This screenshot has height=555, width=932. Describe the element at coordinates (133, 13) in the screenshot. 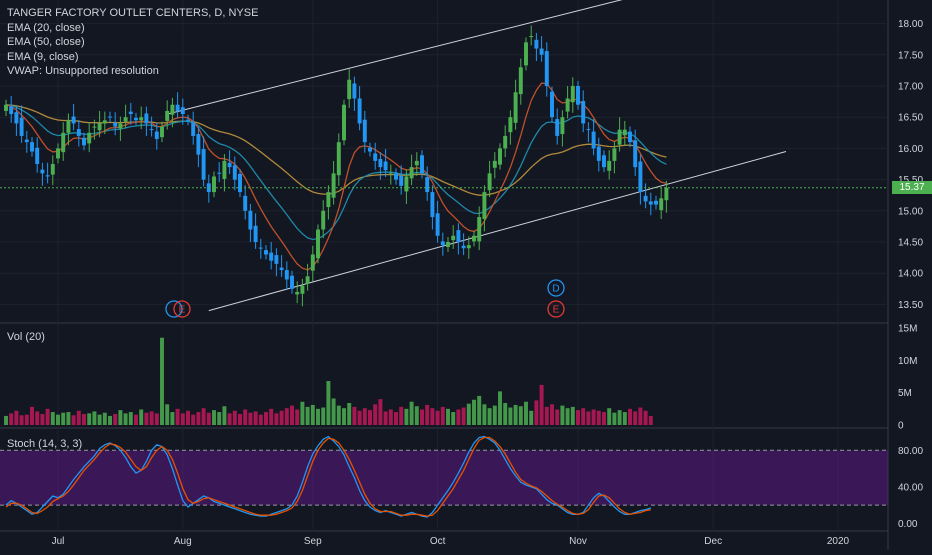

I see `chart-title: TANGER FACTORY OUTLET CENTERS, D, NYSE` at that location.